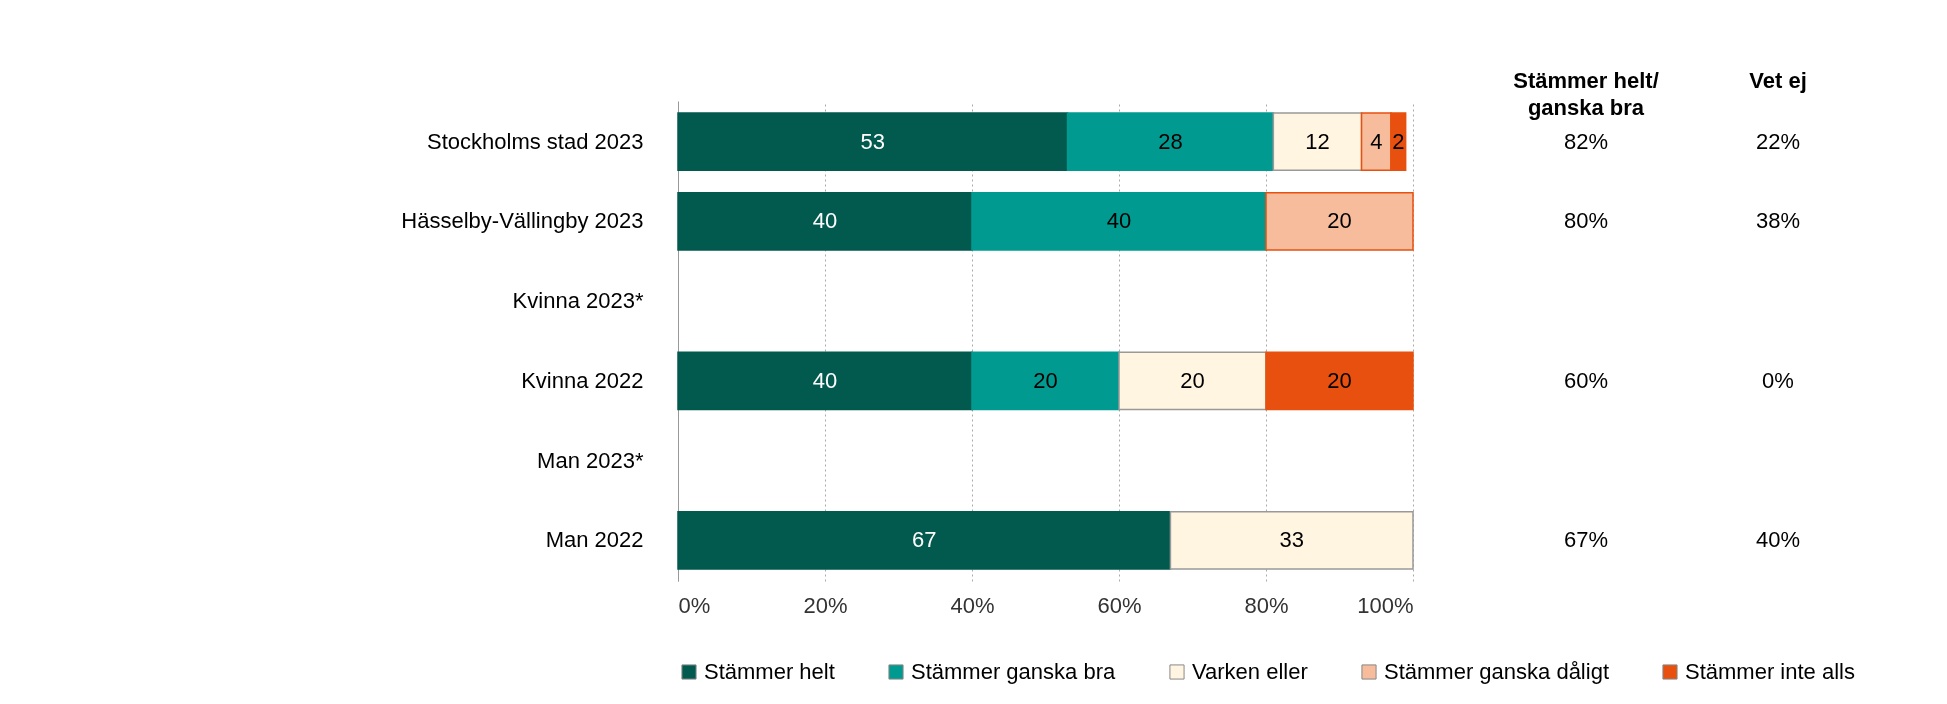 This screenshot has height=704, width=1947. What do you see at coordinates (1170, 141) in the screenshot?
I see `data-label: 28` at bounding box center [1170, 141].